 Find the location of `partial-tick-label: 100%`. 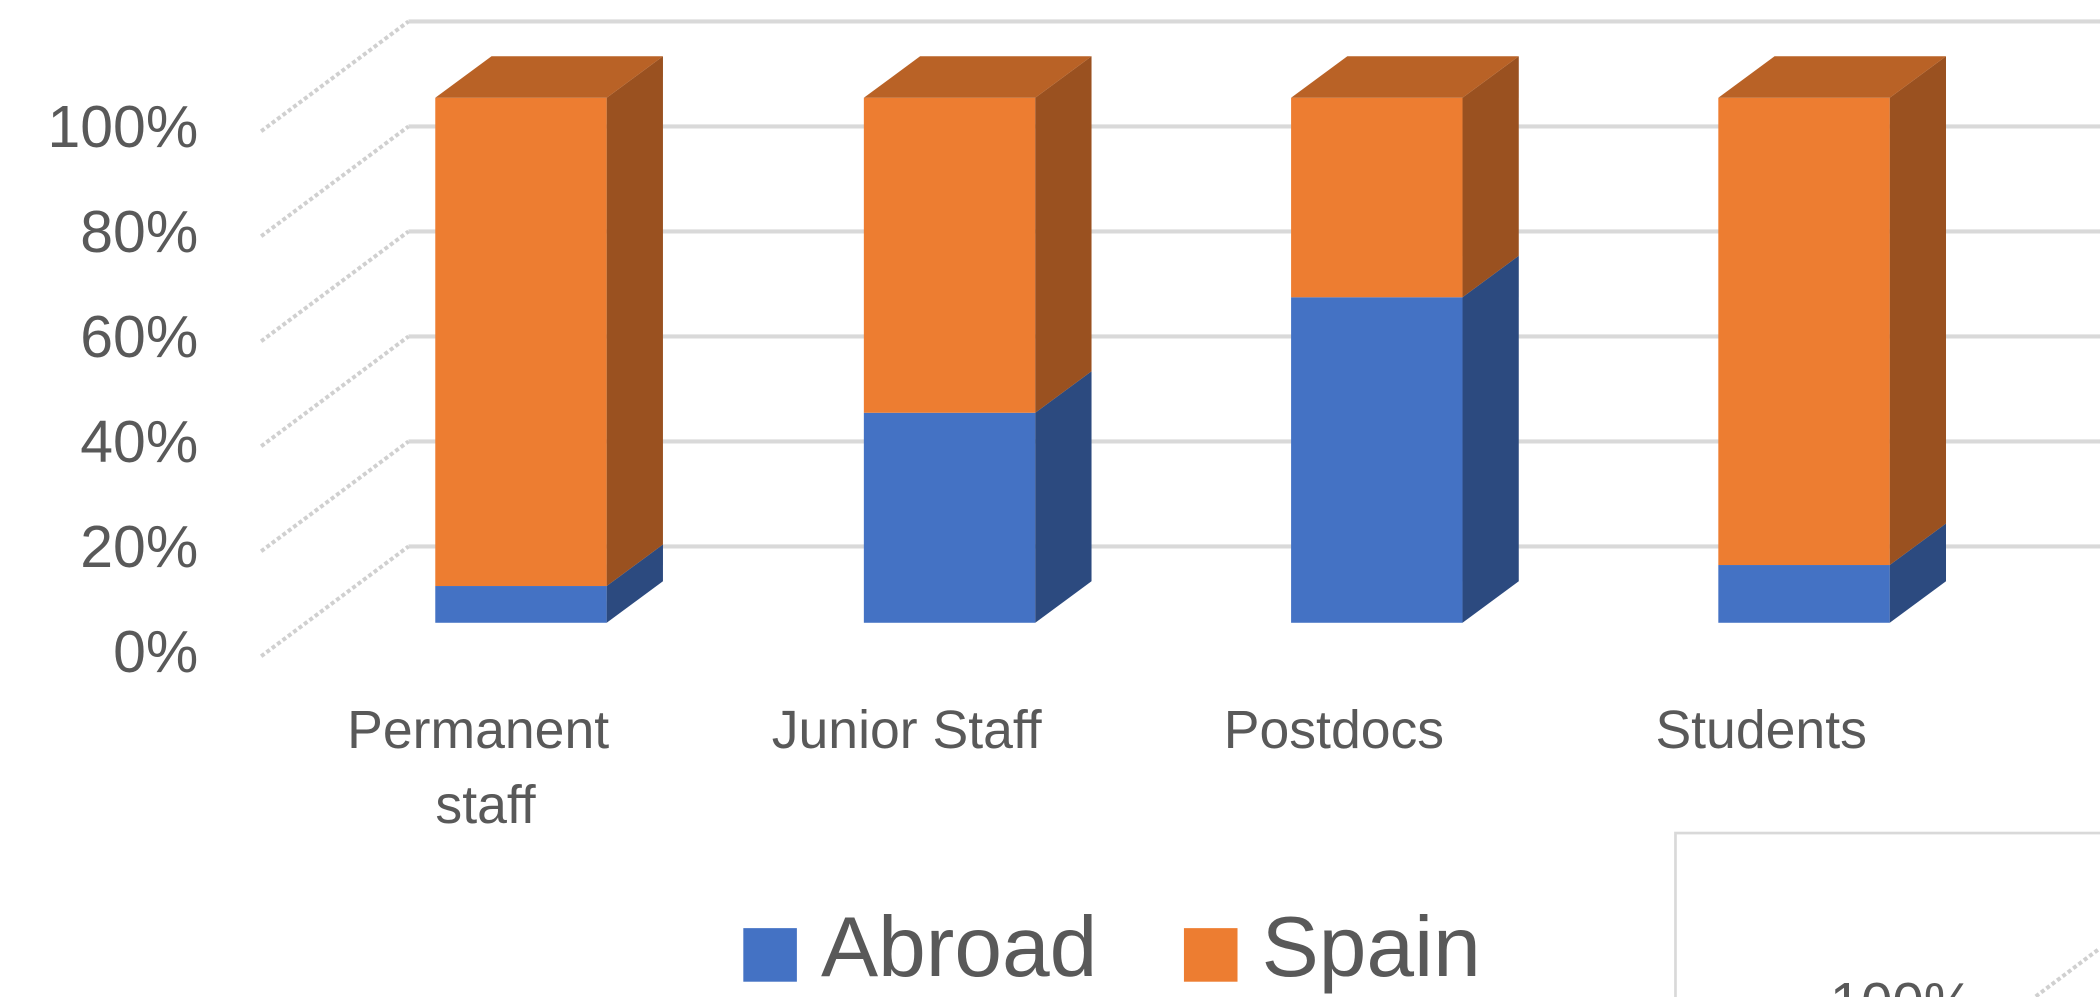

partial-tick-label: 100% is located at coordinates (1902, 984).